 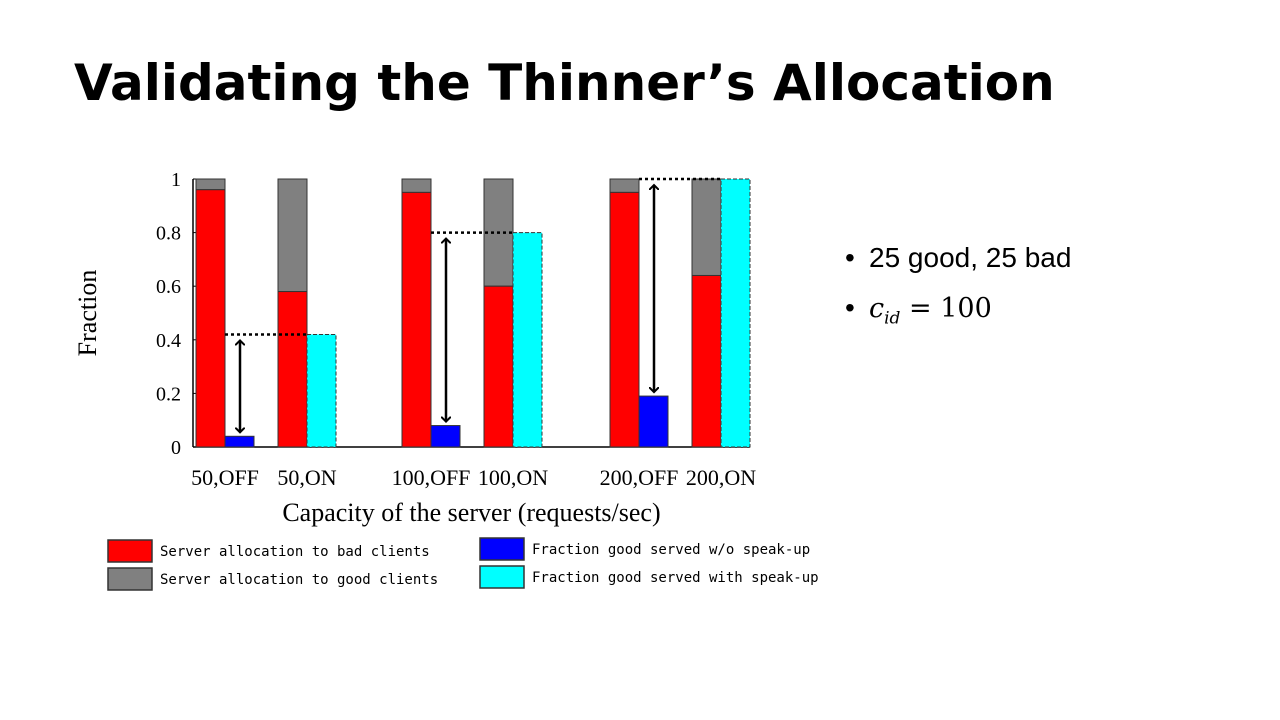 I want to click on y-axis-label: Fraction, so click(x=87, y=313).